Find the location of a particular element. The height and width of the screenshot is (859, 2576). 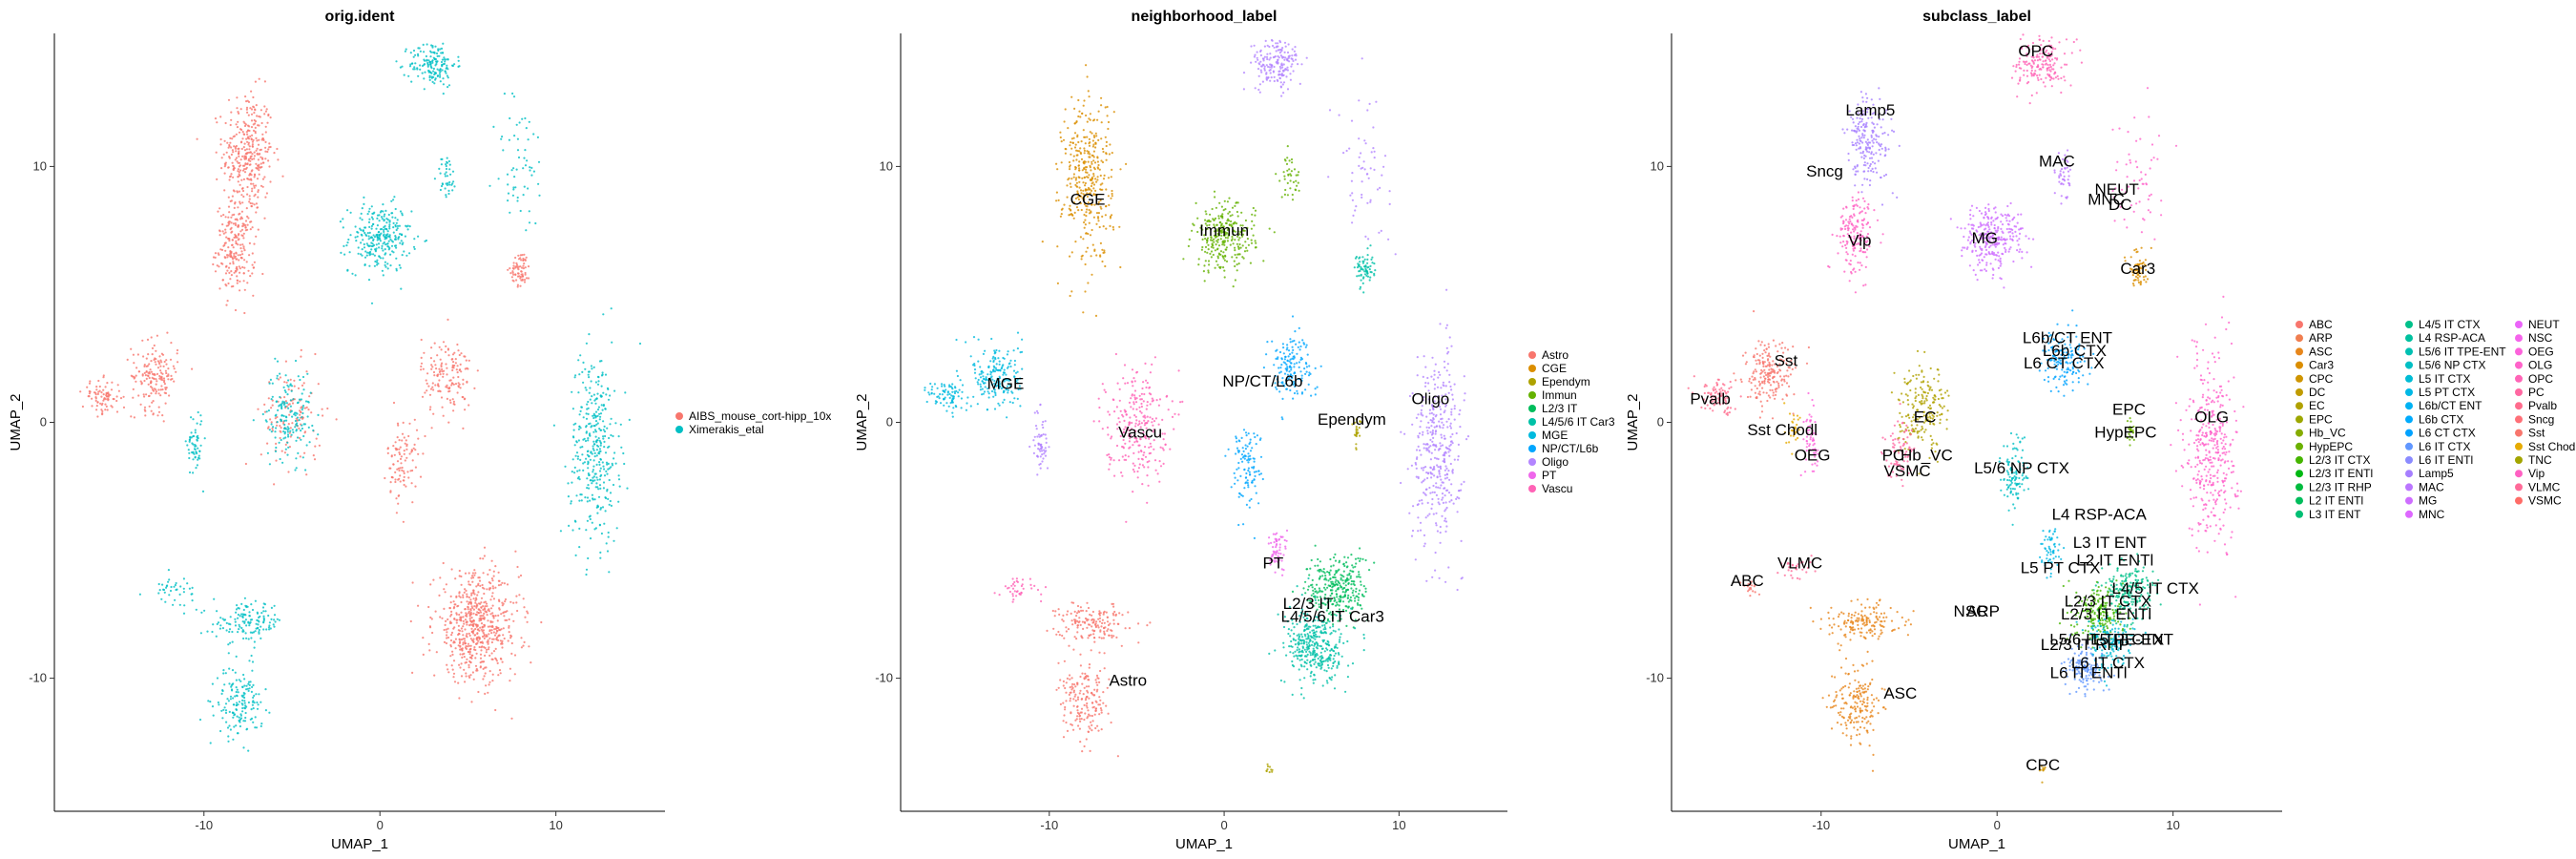

legend-item: AIBS_mouse_cort-hipp_10x is located at coordinates (753, 416).